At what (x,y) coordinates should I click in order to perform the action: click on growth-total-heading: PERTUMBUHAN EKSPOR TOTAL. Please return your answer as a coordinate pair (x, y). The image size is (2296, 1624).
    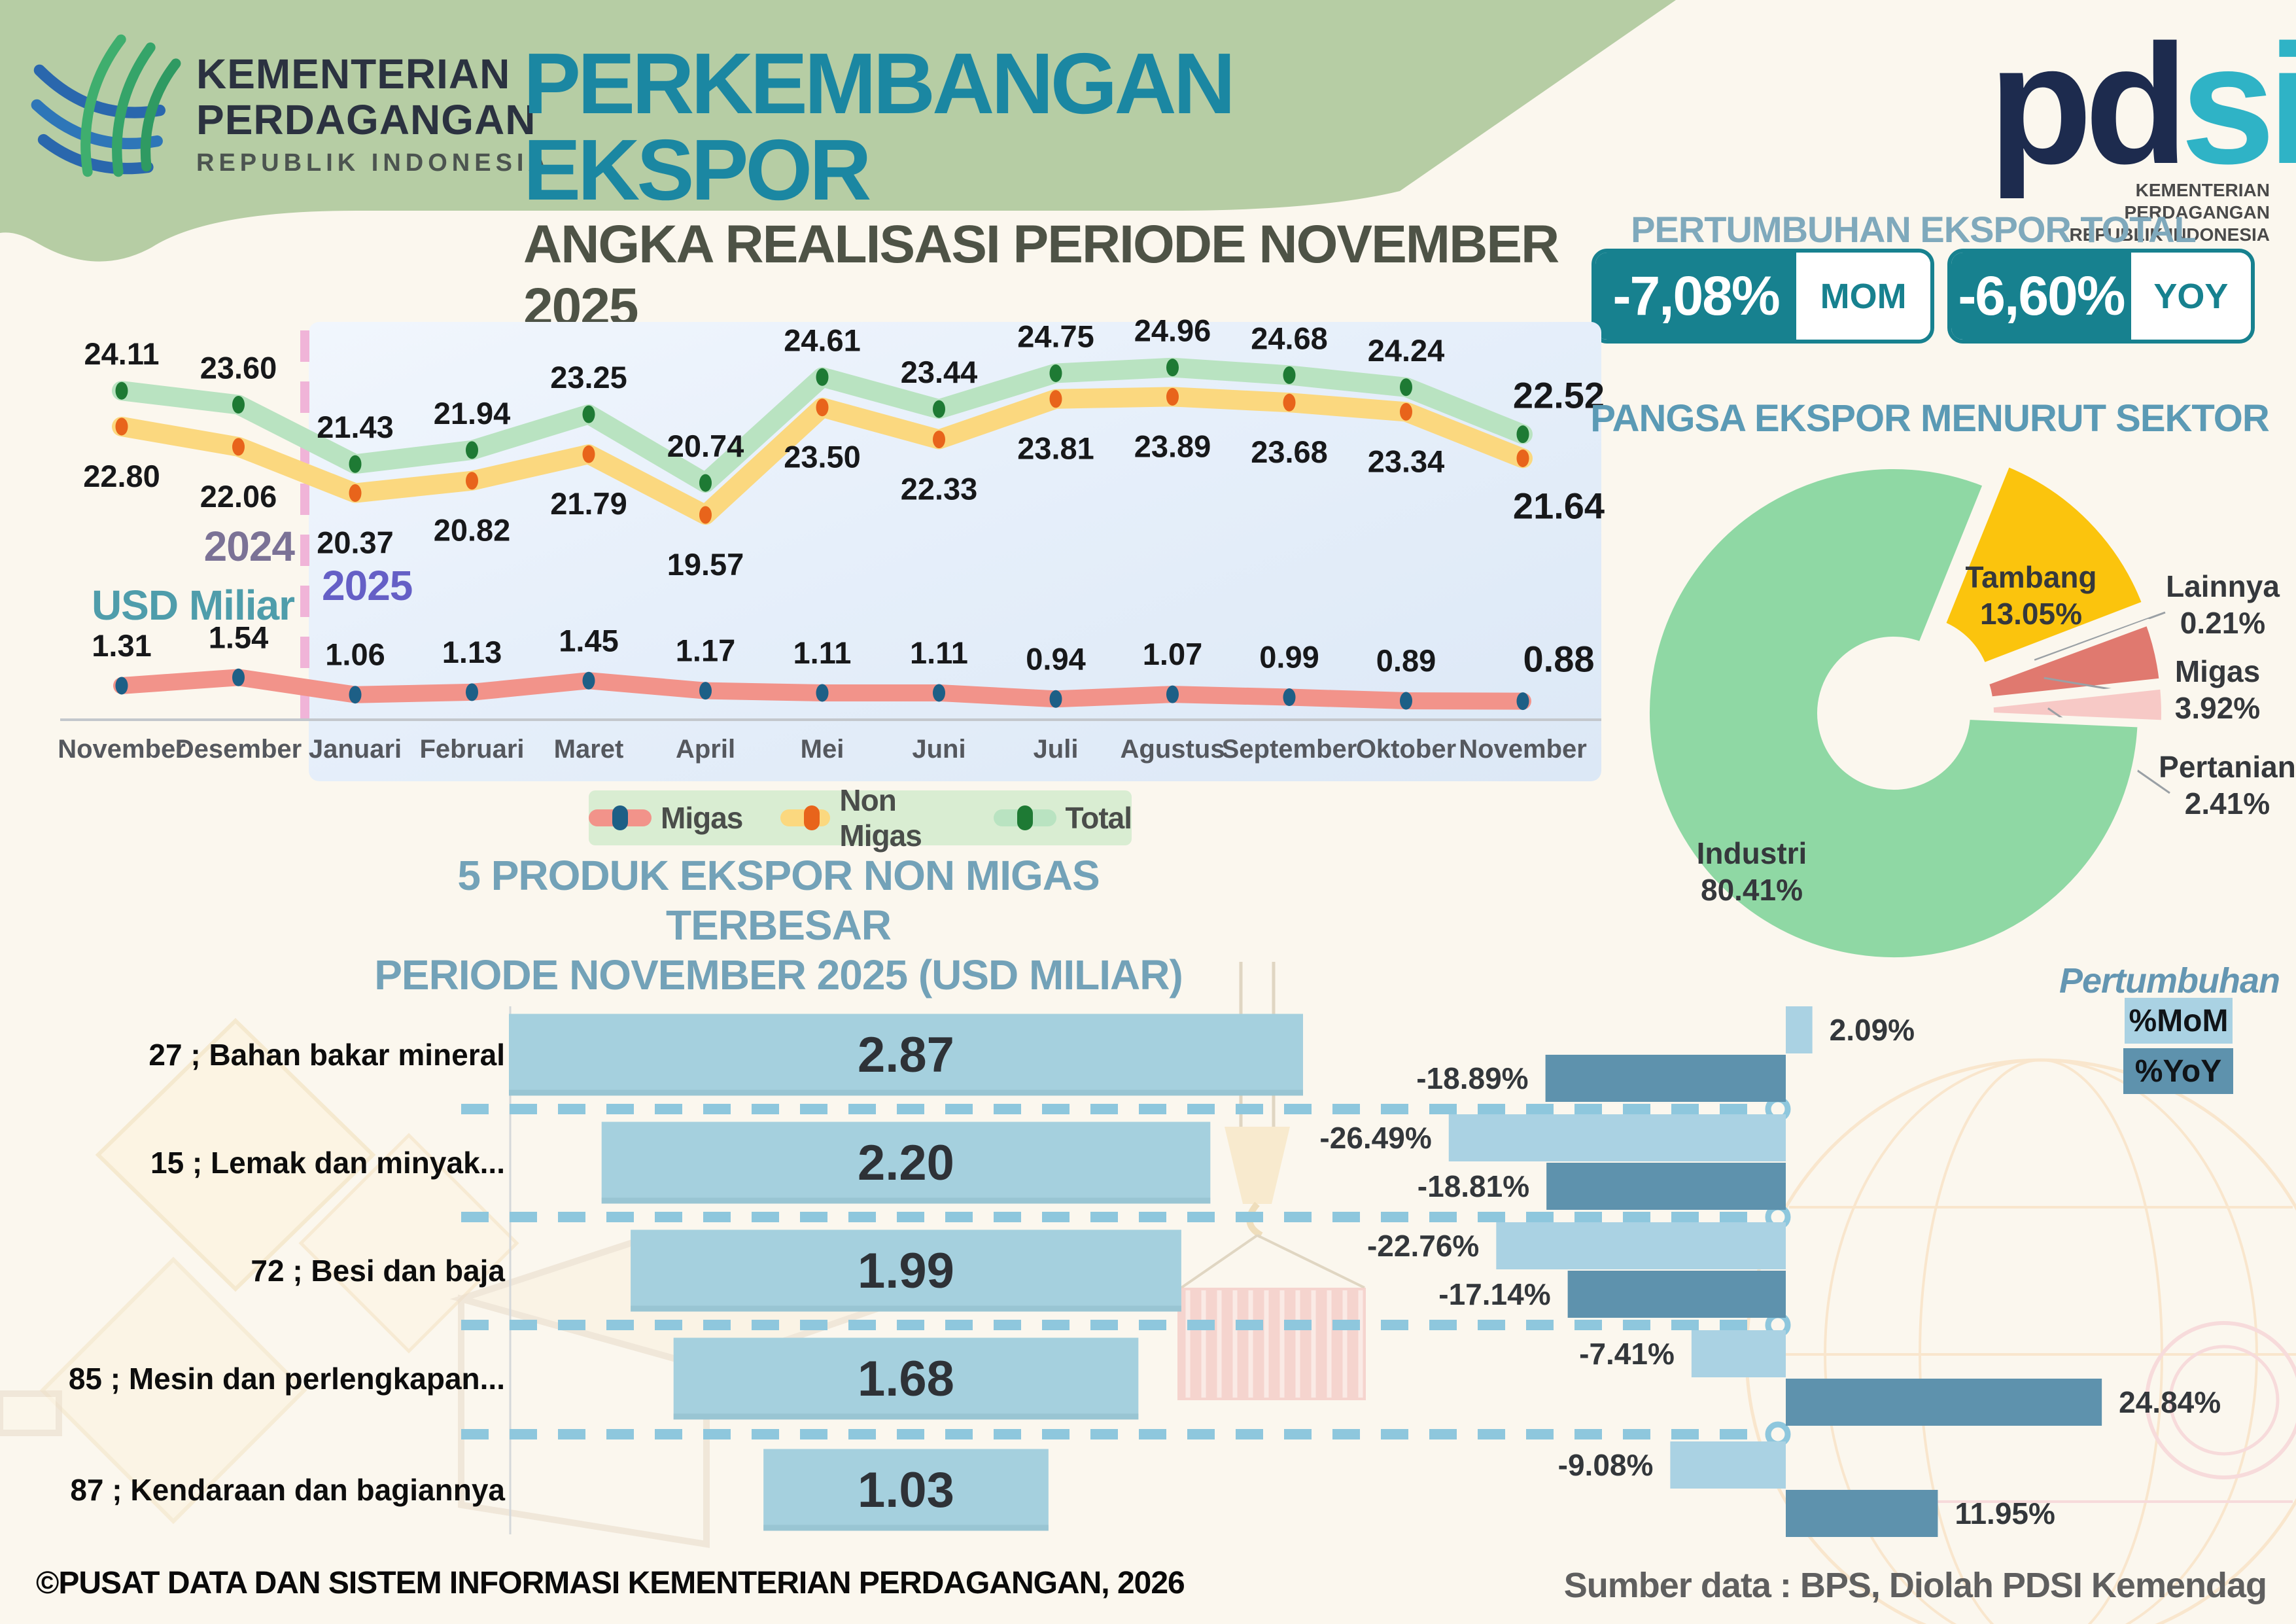
    Looking at the image, I should click on (1914, 229).